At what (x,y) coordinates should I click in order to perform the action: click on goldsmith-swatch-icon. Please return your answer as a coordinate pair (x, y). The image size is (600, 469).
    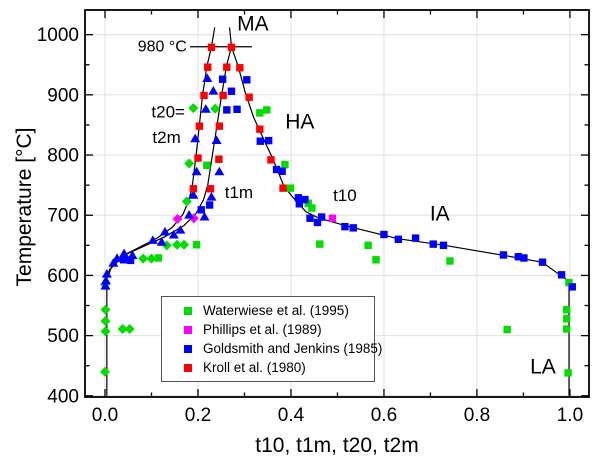
    Looking at the image, I should click on (188, 348).